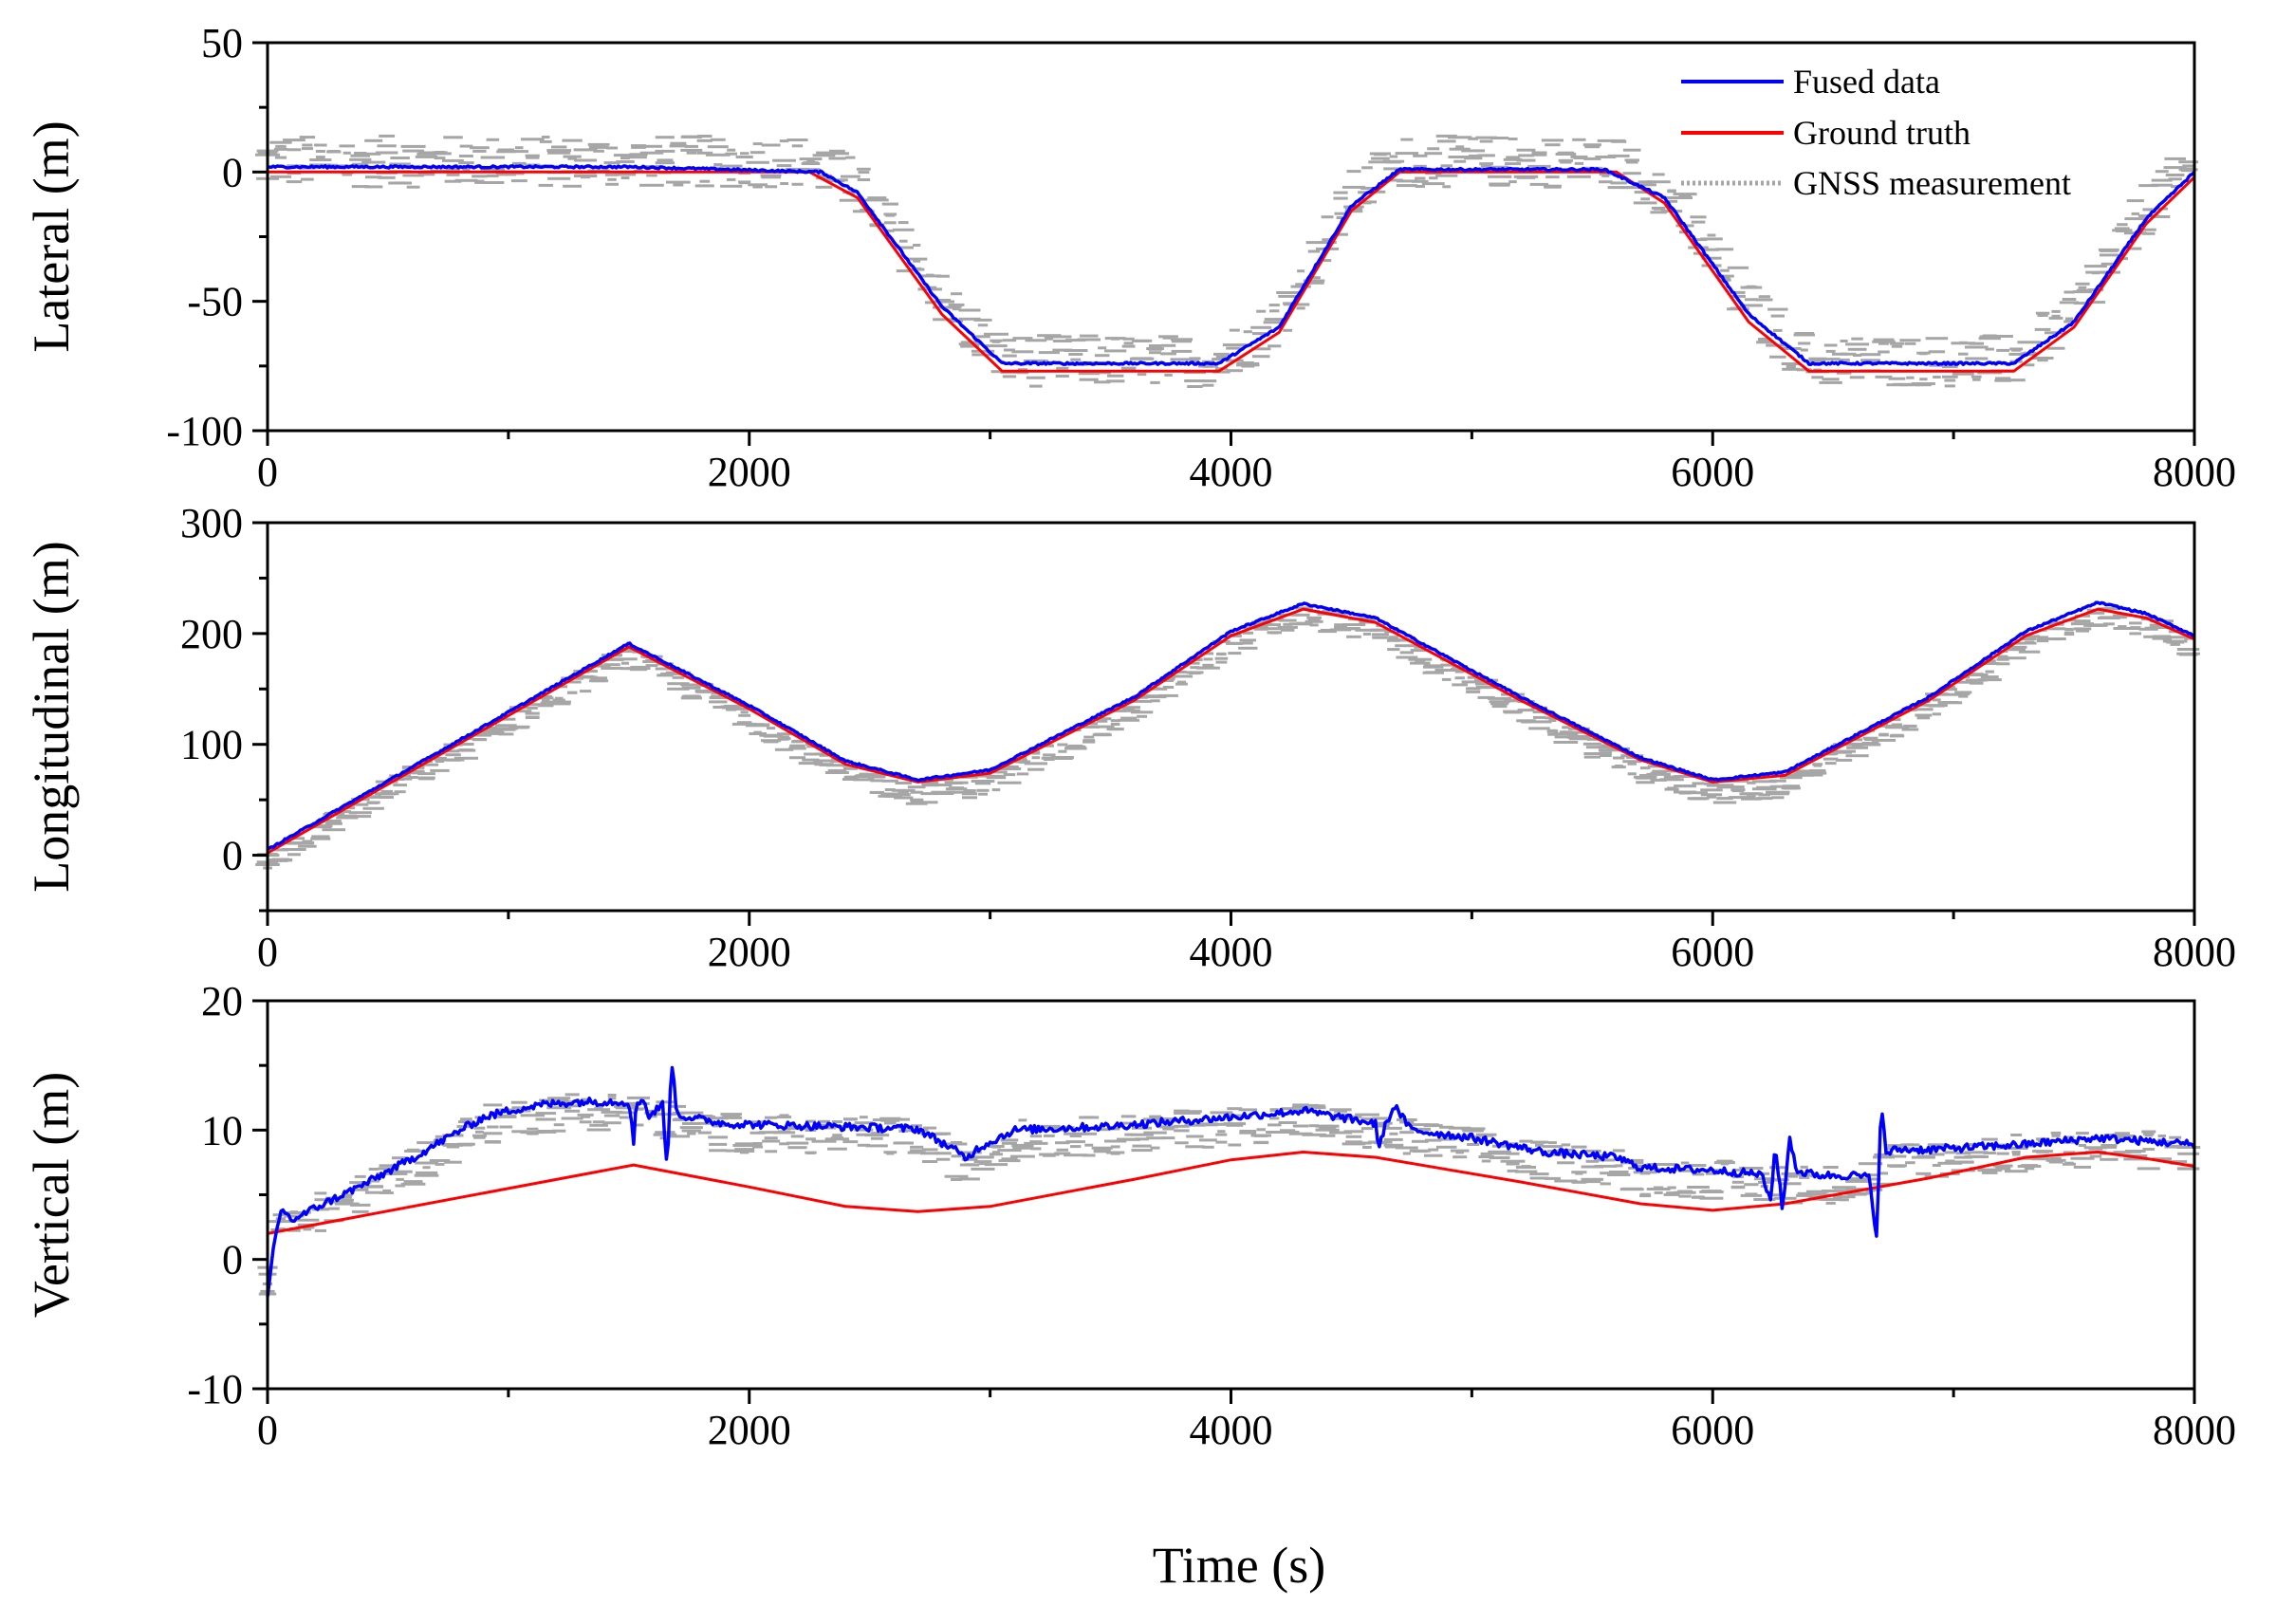 This screenshot has height=1624, width=2276. Describe the element at coordinates (1231, 726) in the screenshot. I see `longitudinal-fused-data-line` at that location.